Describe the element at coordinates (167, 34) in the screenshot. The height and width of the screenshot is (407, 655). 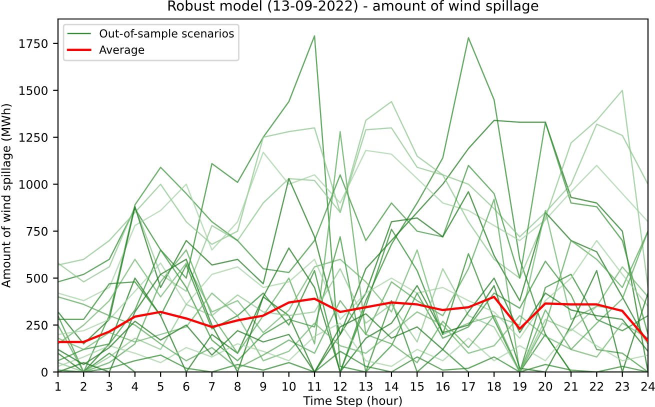
I see `legend-label: Out-of-sample scenarios` at that location.